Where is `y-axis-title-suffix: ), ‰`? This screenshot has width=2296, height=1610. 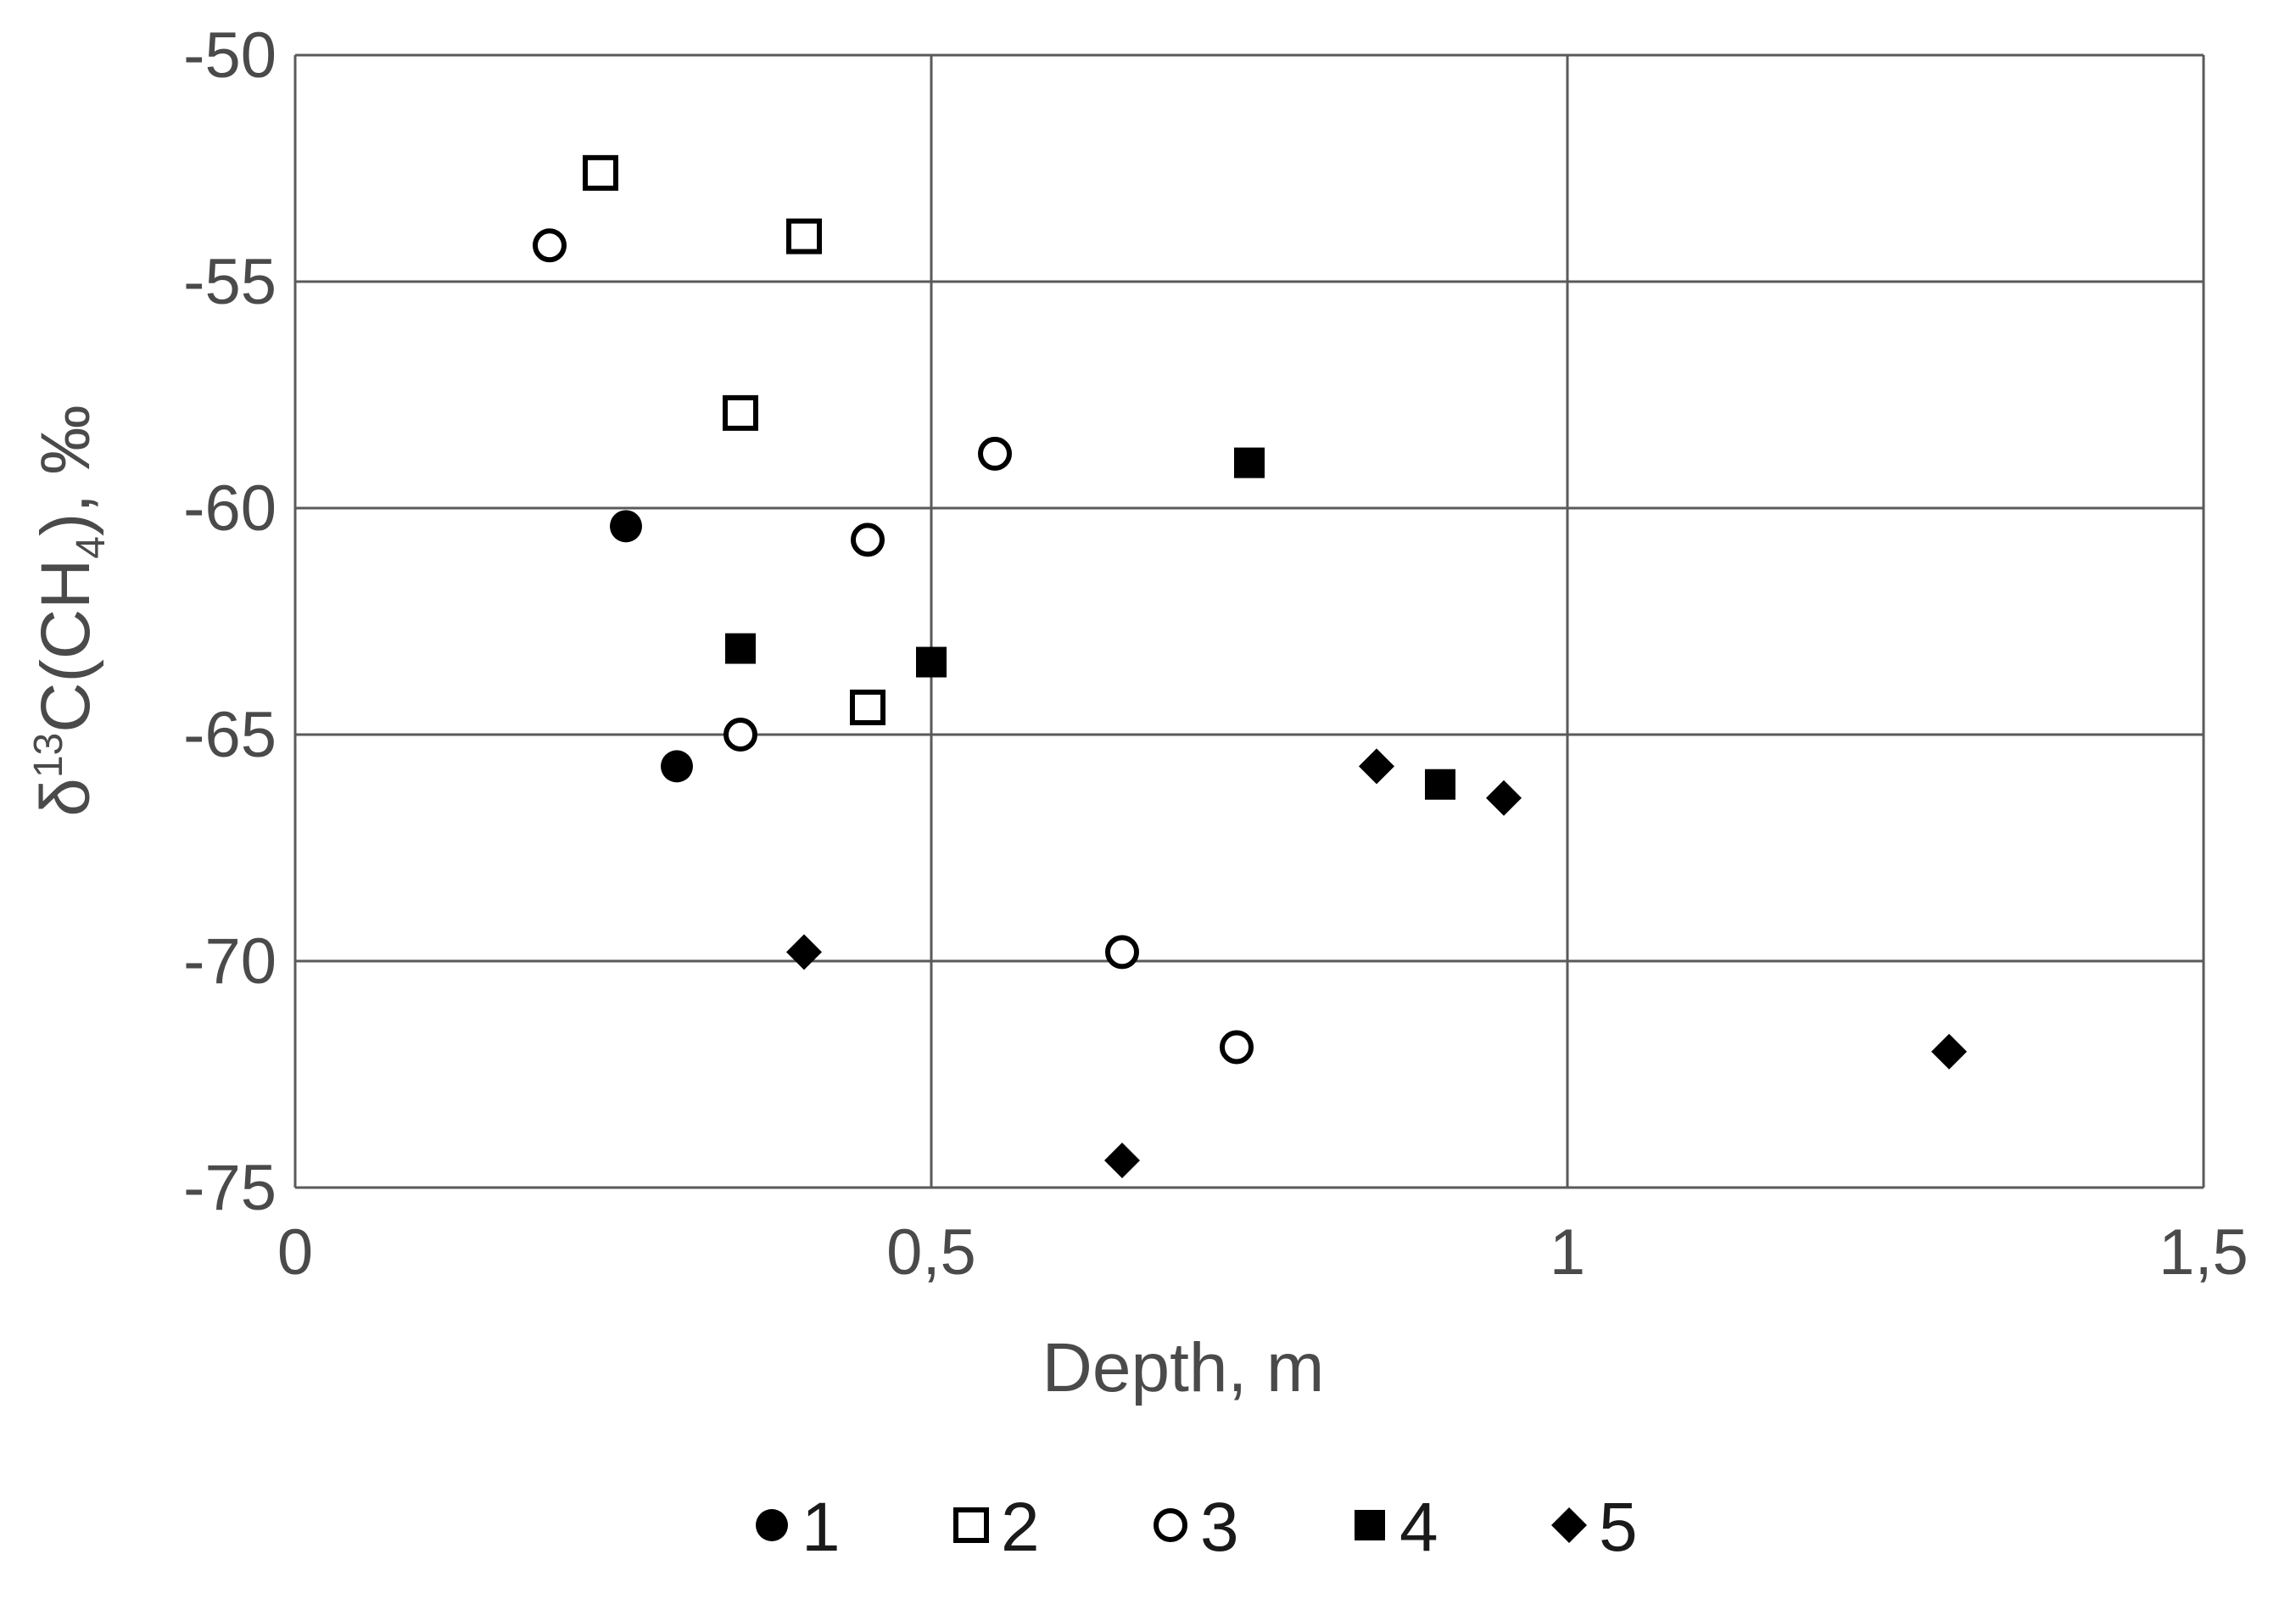 y-axis-title-suffix: ), ‰ is located at coordinates (65, 470).